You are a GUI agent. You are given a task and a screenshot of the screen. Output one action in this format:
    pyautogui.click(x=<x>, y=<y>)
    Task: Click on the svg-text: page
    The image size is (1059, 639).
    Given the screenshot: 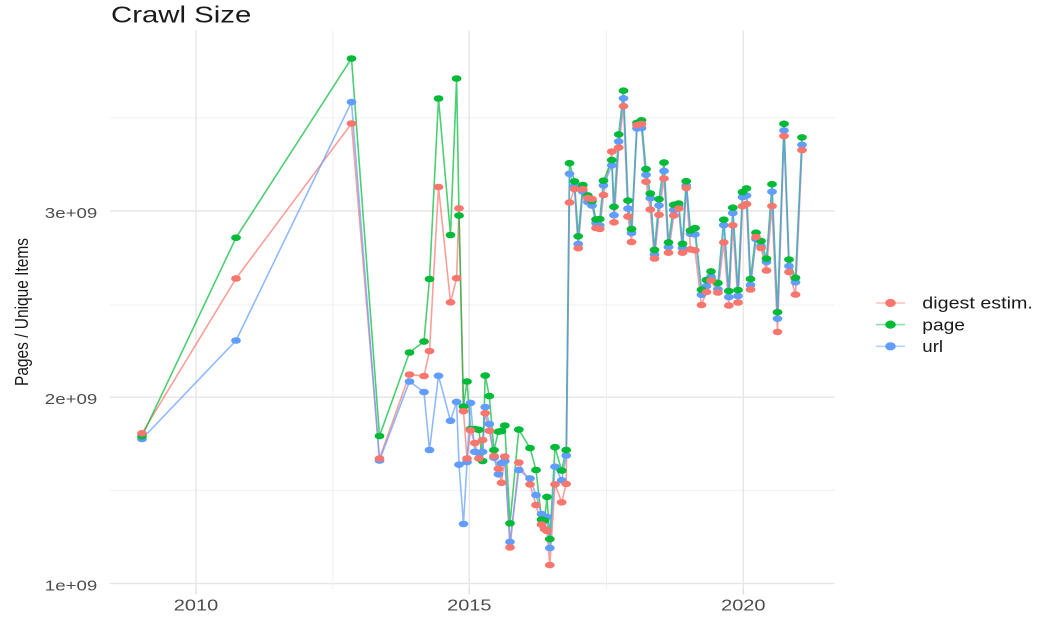 What is the action you would take?
    pyautogui.click(x=943, y=325)
    